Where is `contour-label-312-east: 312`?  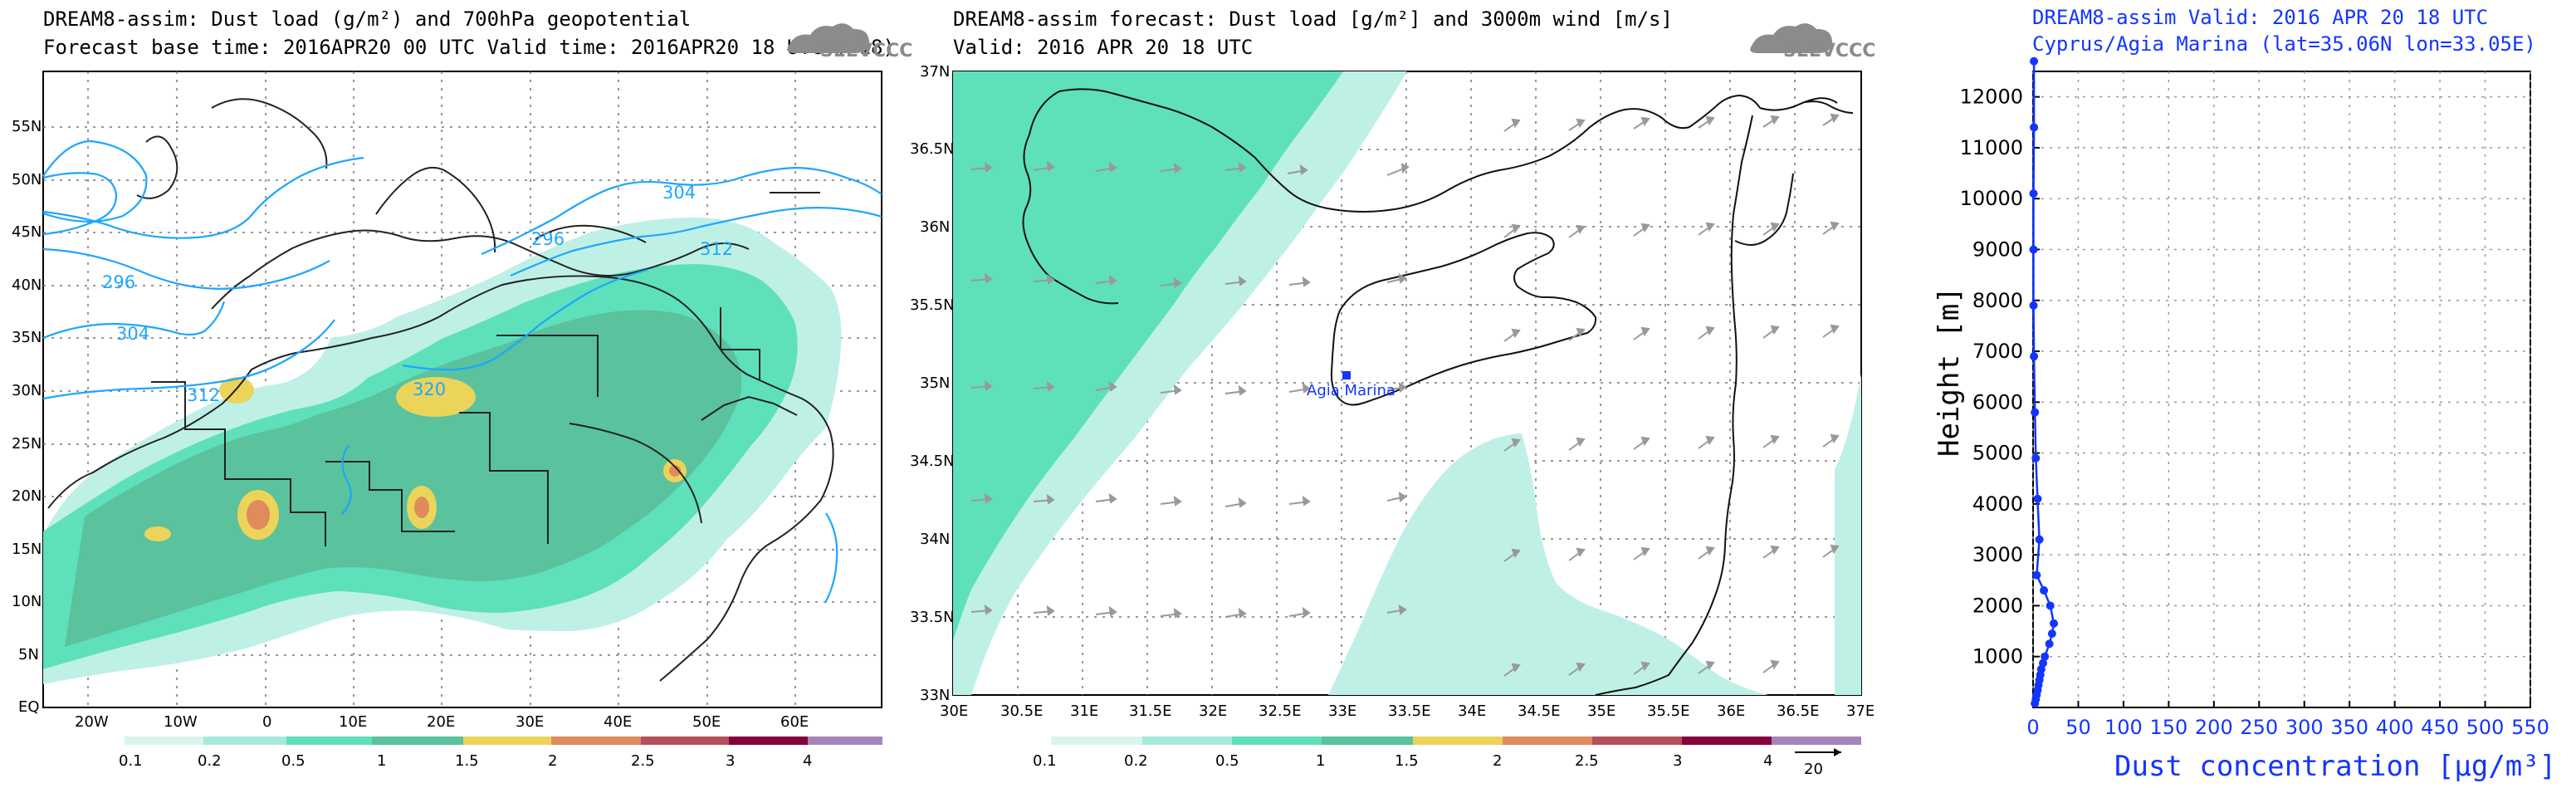 contour-label-312-east: 312 is located at coordinates (716, 249).